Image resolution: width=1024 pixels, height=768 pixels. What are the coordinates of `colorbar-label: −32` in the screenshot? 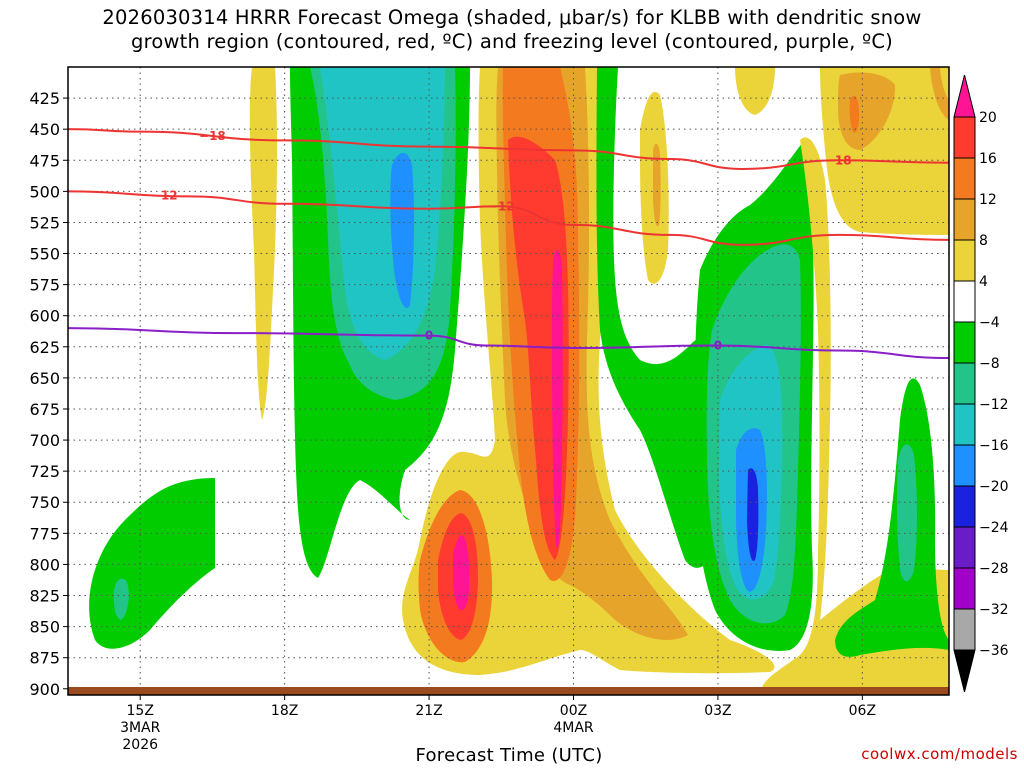 It's located at (994, 610).